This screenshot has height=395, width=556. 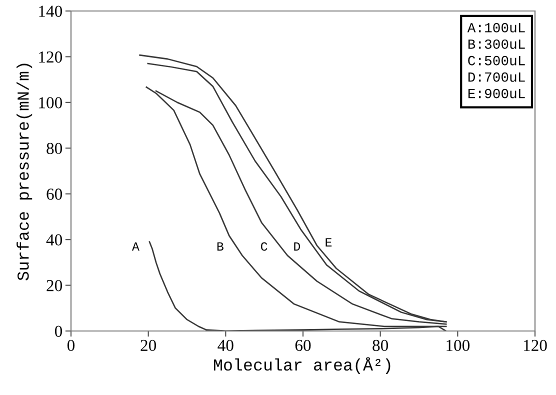 I want to click on y-axis-title: Surface pressure(mN/m), so click(x=24, y=172).